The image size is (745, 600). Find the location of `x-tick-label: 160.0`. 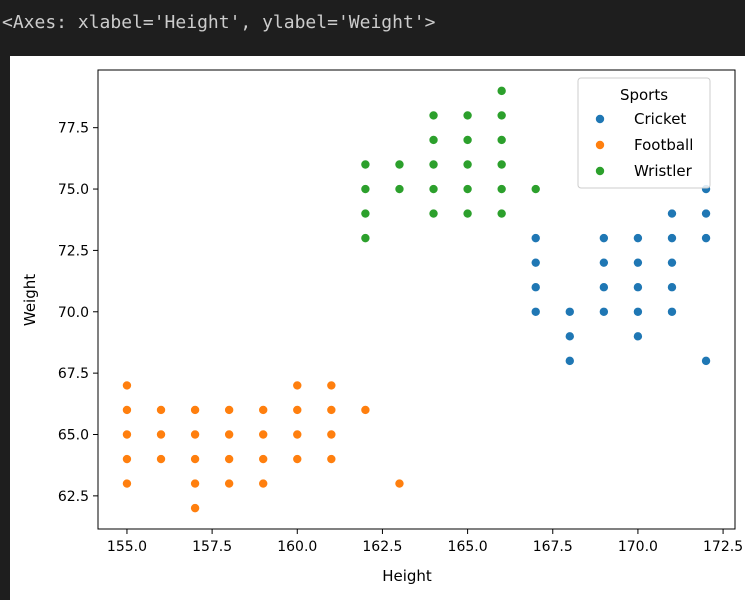

x-tick-label: 160.0 is located at coordinates (297, 547).